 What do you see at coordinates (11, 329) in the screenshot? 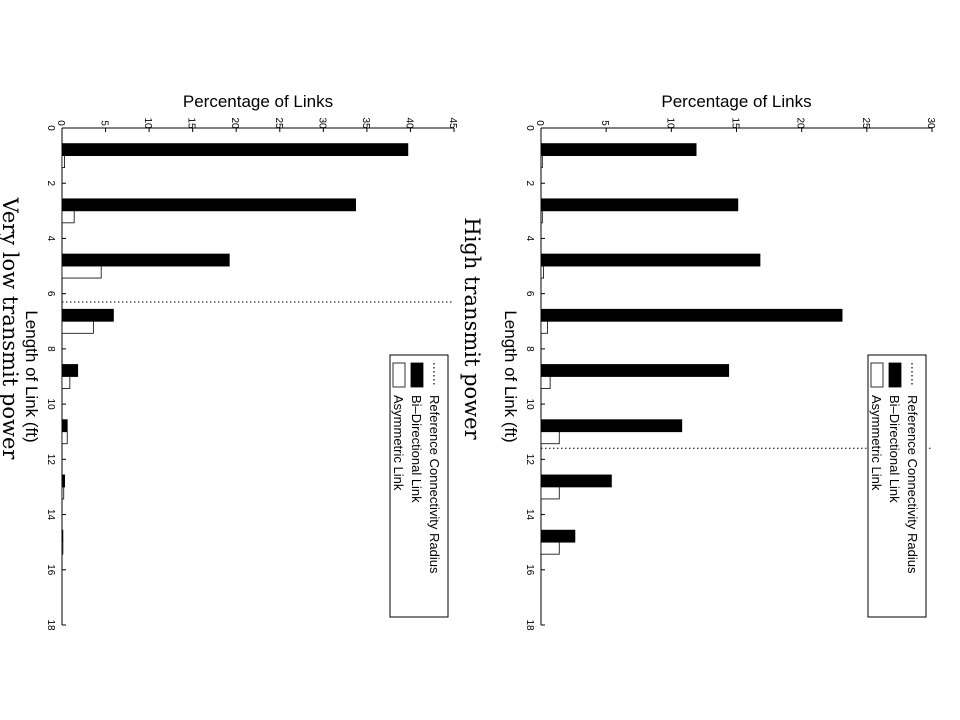
I see `panel-caption: Very low transmit power` at bounding box center [11, 329].